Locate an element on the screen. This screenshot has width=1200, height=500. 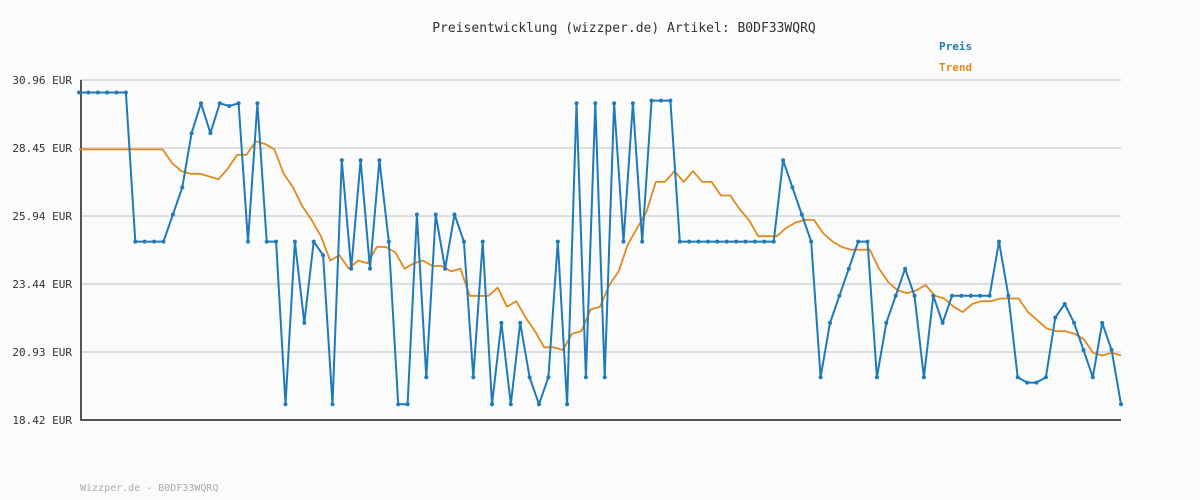
y-tick-label: 23.44 EUR is located at coordinates (42, 284).